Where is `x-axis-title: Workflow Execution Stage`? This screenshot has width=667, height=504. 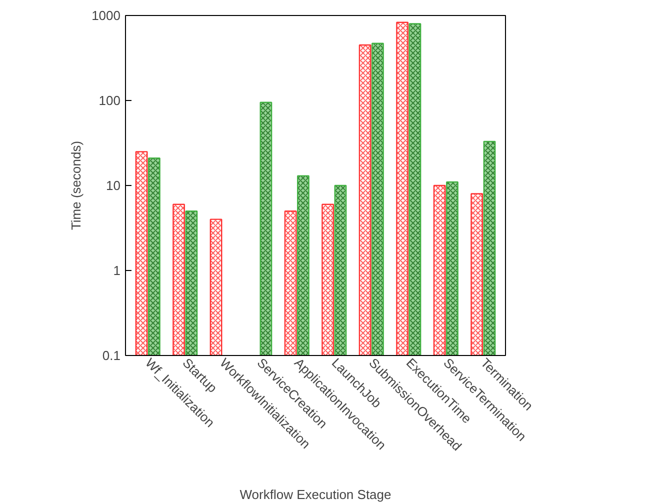 x-axis-title: Workflow Execution Stage is located at coordinates (316, 494).